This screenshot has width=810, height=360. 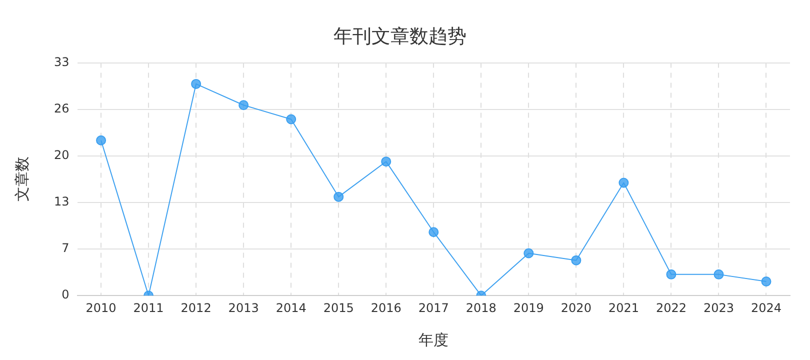 I want to click on chart-title: 年刊文章数趋势, so click(x=400, y=36).